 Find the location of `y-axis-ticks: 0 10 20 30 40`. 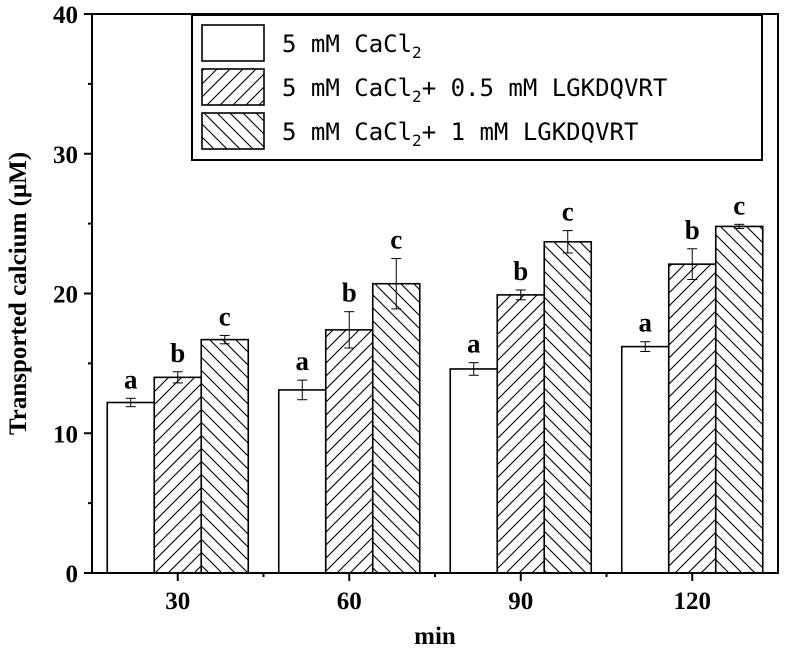

y-axis-ticks: 0 10 20 30 40 is located at coordinates (72, 295).